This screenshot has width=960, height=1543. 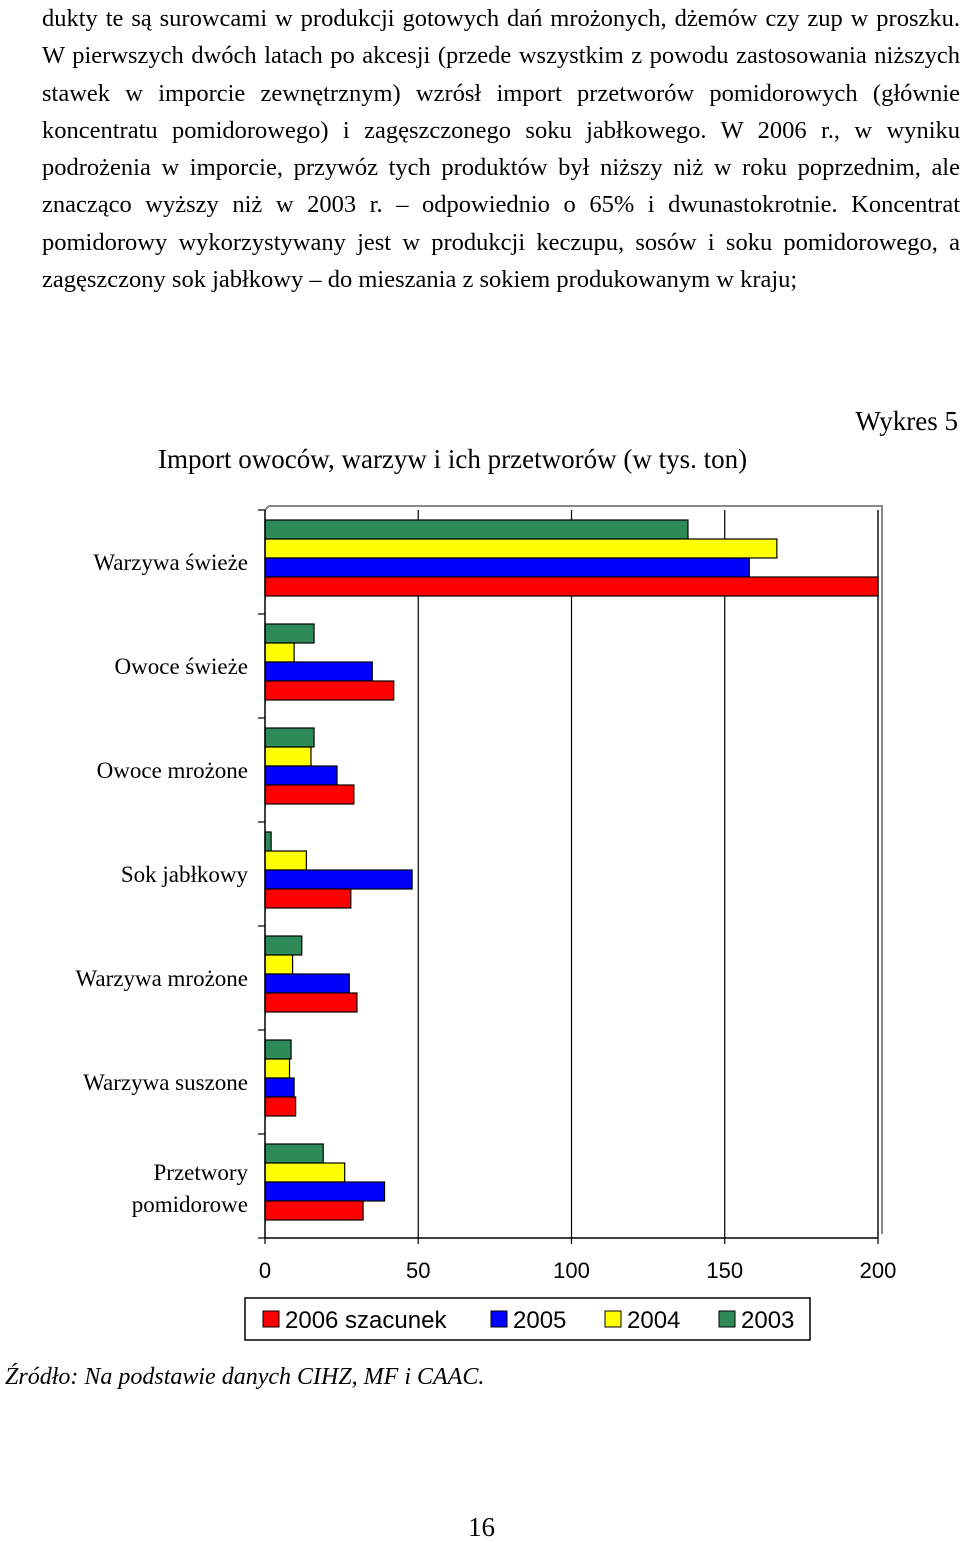 I want to click on x-tick-label-50: 50, so click(x=418, y=1270).